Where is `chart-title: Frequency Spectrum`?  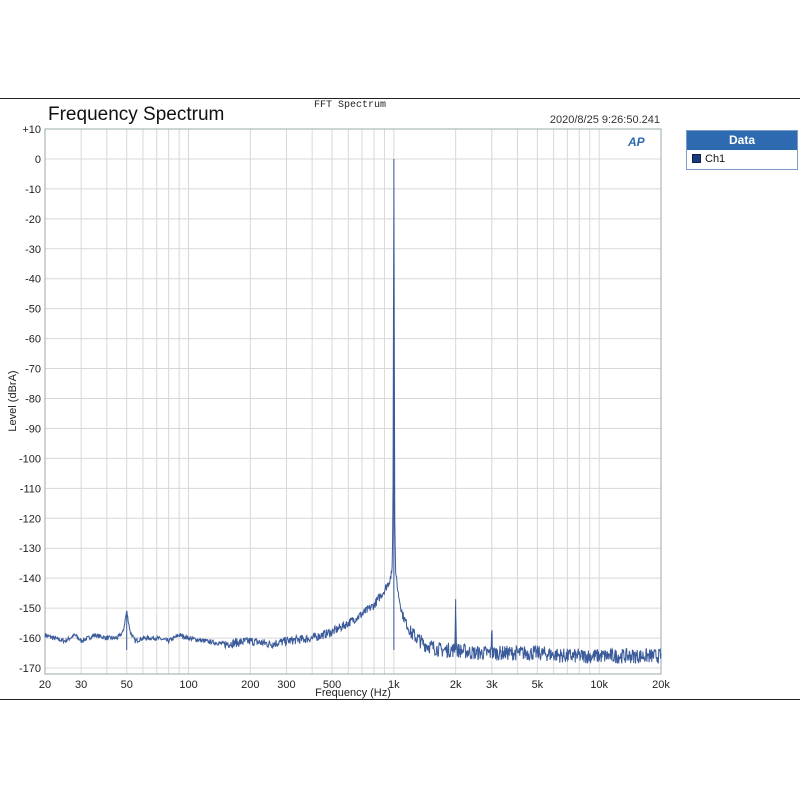 chart-title: Frequency Spectrum is located at coordinates (136, 114).